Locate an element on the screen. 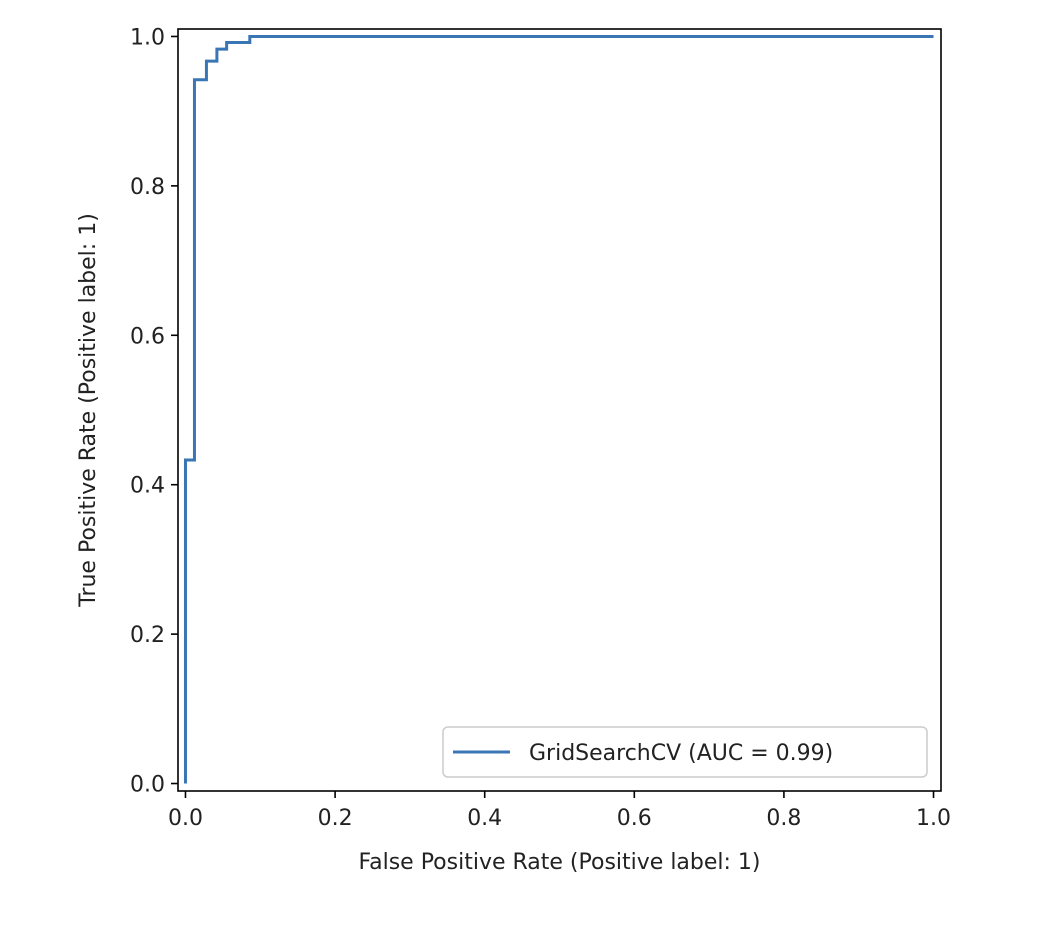 Image resolution: width=1058 pixels, height=926 pixels. x-axis-ticks: 0.0 0.2 0.4 0.6 0.8 1.0 is located at coordinates (559, 811).